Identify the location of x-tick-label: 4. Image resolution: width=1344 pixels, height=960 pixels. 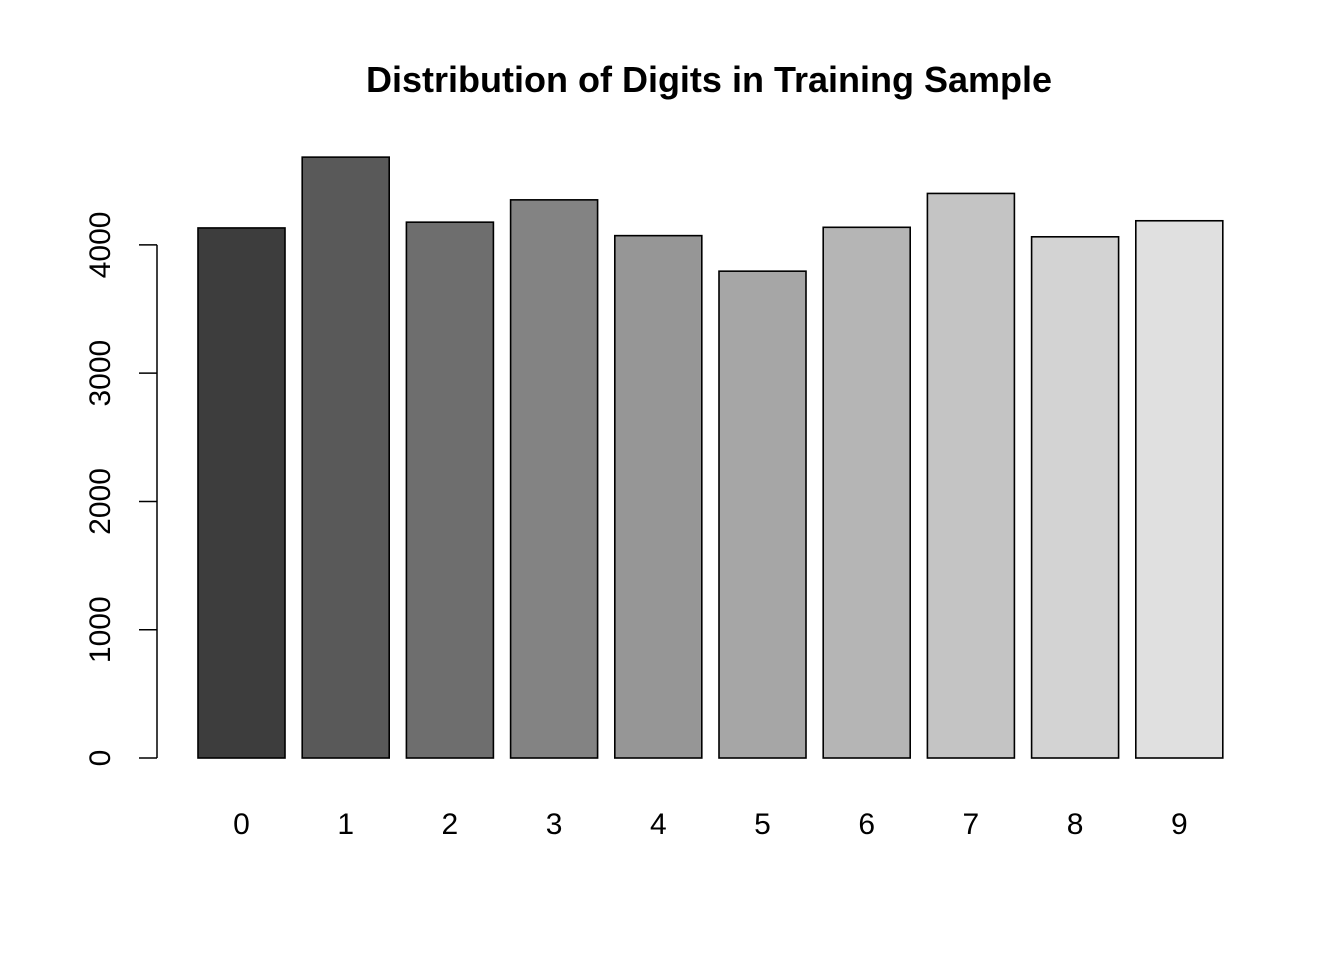
(658, 824).